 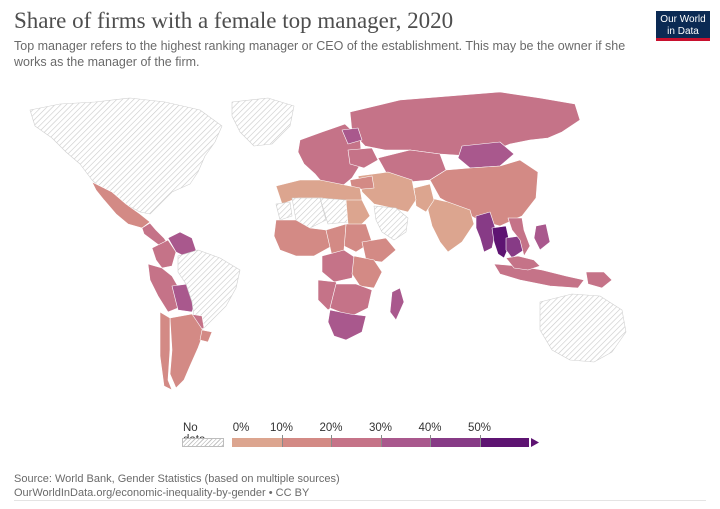 I want to click on region-uruguay, so click(x=206, y=336).